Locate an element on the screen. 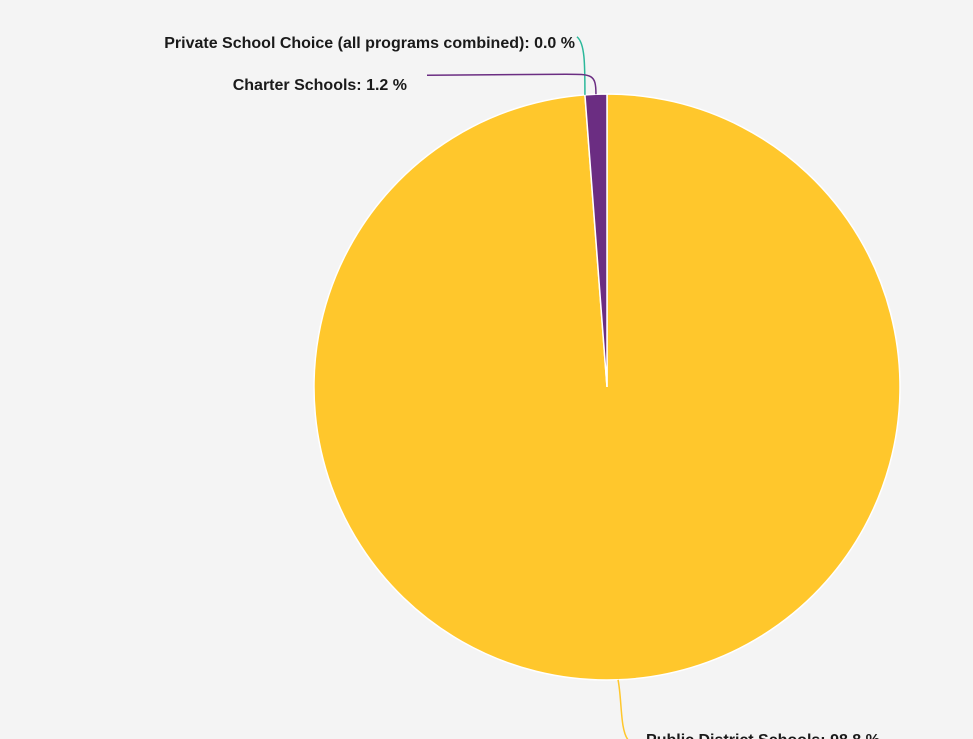  slice-label-charter-schools: Charter Schools: 1.2 % is located at coordinates (320, 85).